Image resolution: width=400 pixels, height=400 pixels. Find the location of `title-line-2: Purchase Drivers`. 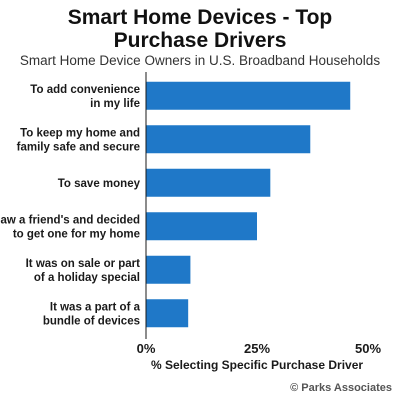

title-line-2: Purchase Drivers is located at coordinates (200, 40).